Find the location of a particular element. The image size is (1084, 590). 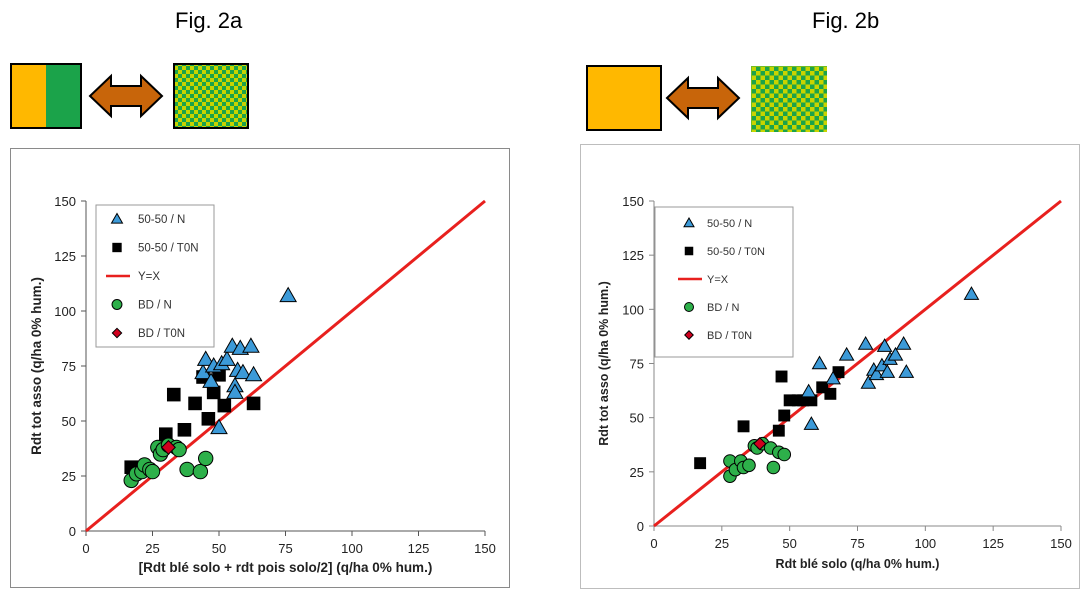

series-diamond is located at coordinates (168, 447).